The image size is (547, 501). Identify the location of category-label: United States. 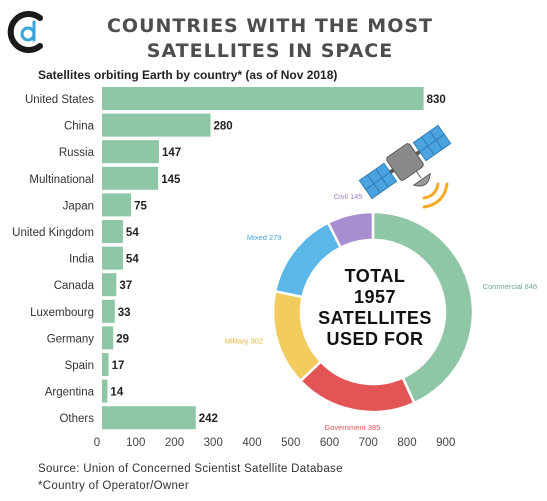
(59, 100).